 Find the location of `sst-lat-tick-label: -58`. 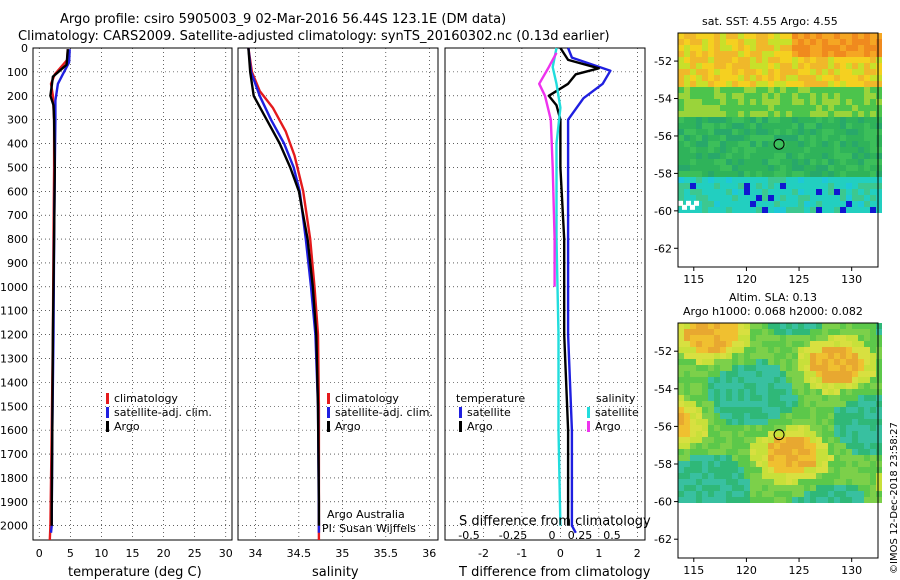

sst-lat-tick-label: -58 is located at coordinates (663, 173).